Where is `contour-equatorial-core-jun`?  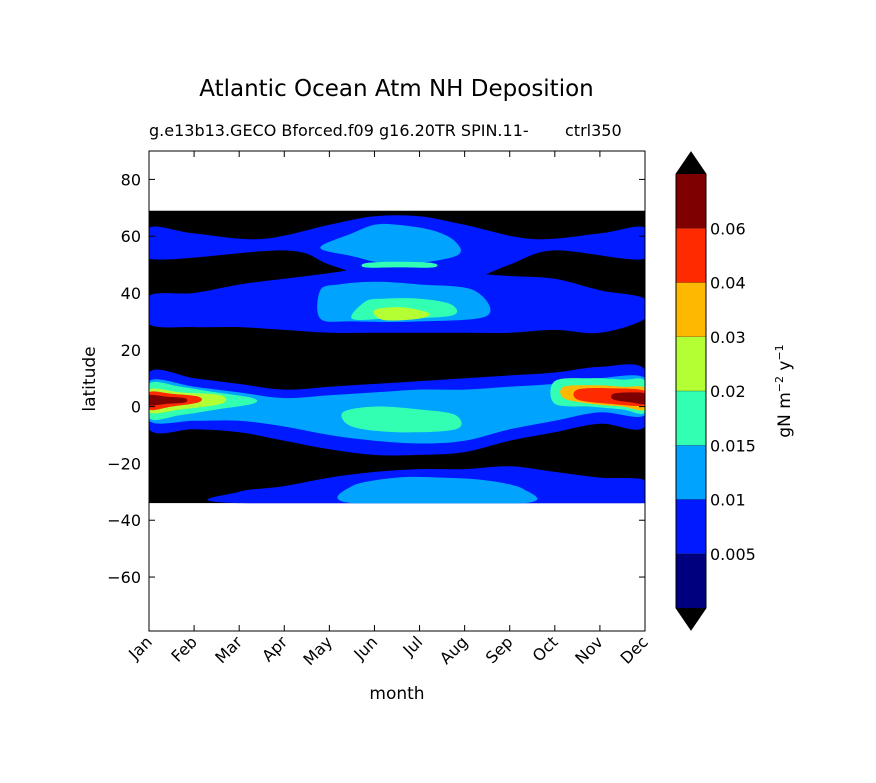
contour-equatorial-core-jun is located at coordinates (401, 419).